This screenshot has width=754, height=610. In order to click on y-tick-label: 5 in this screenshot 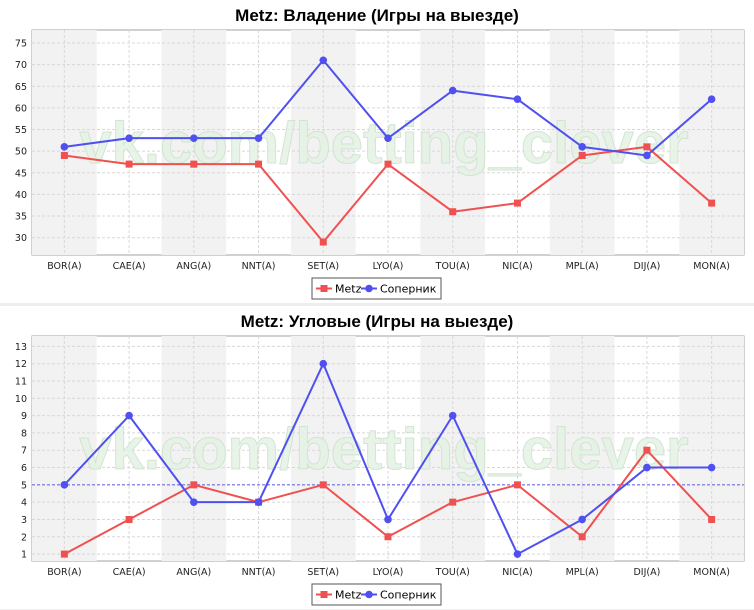, I will do `click(24, 485)`.